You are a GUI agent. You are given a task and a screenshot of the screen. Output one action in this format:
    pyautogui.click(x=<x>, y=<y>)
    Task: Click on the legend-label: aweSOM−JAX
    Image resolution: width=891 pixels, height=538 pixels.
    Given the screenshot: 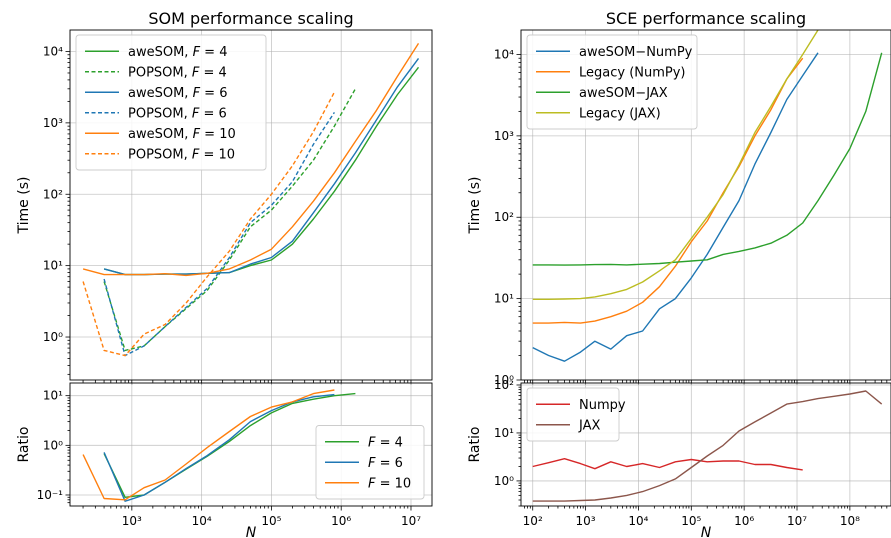 What is the action you would take?
    pyautogui.click(x=623, y=93)
    